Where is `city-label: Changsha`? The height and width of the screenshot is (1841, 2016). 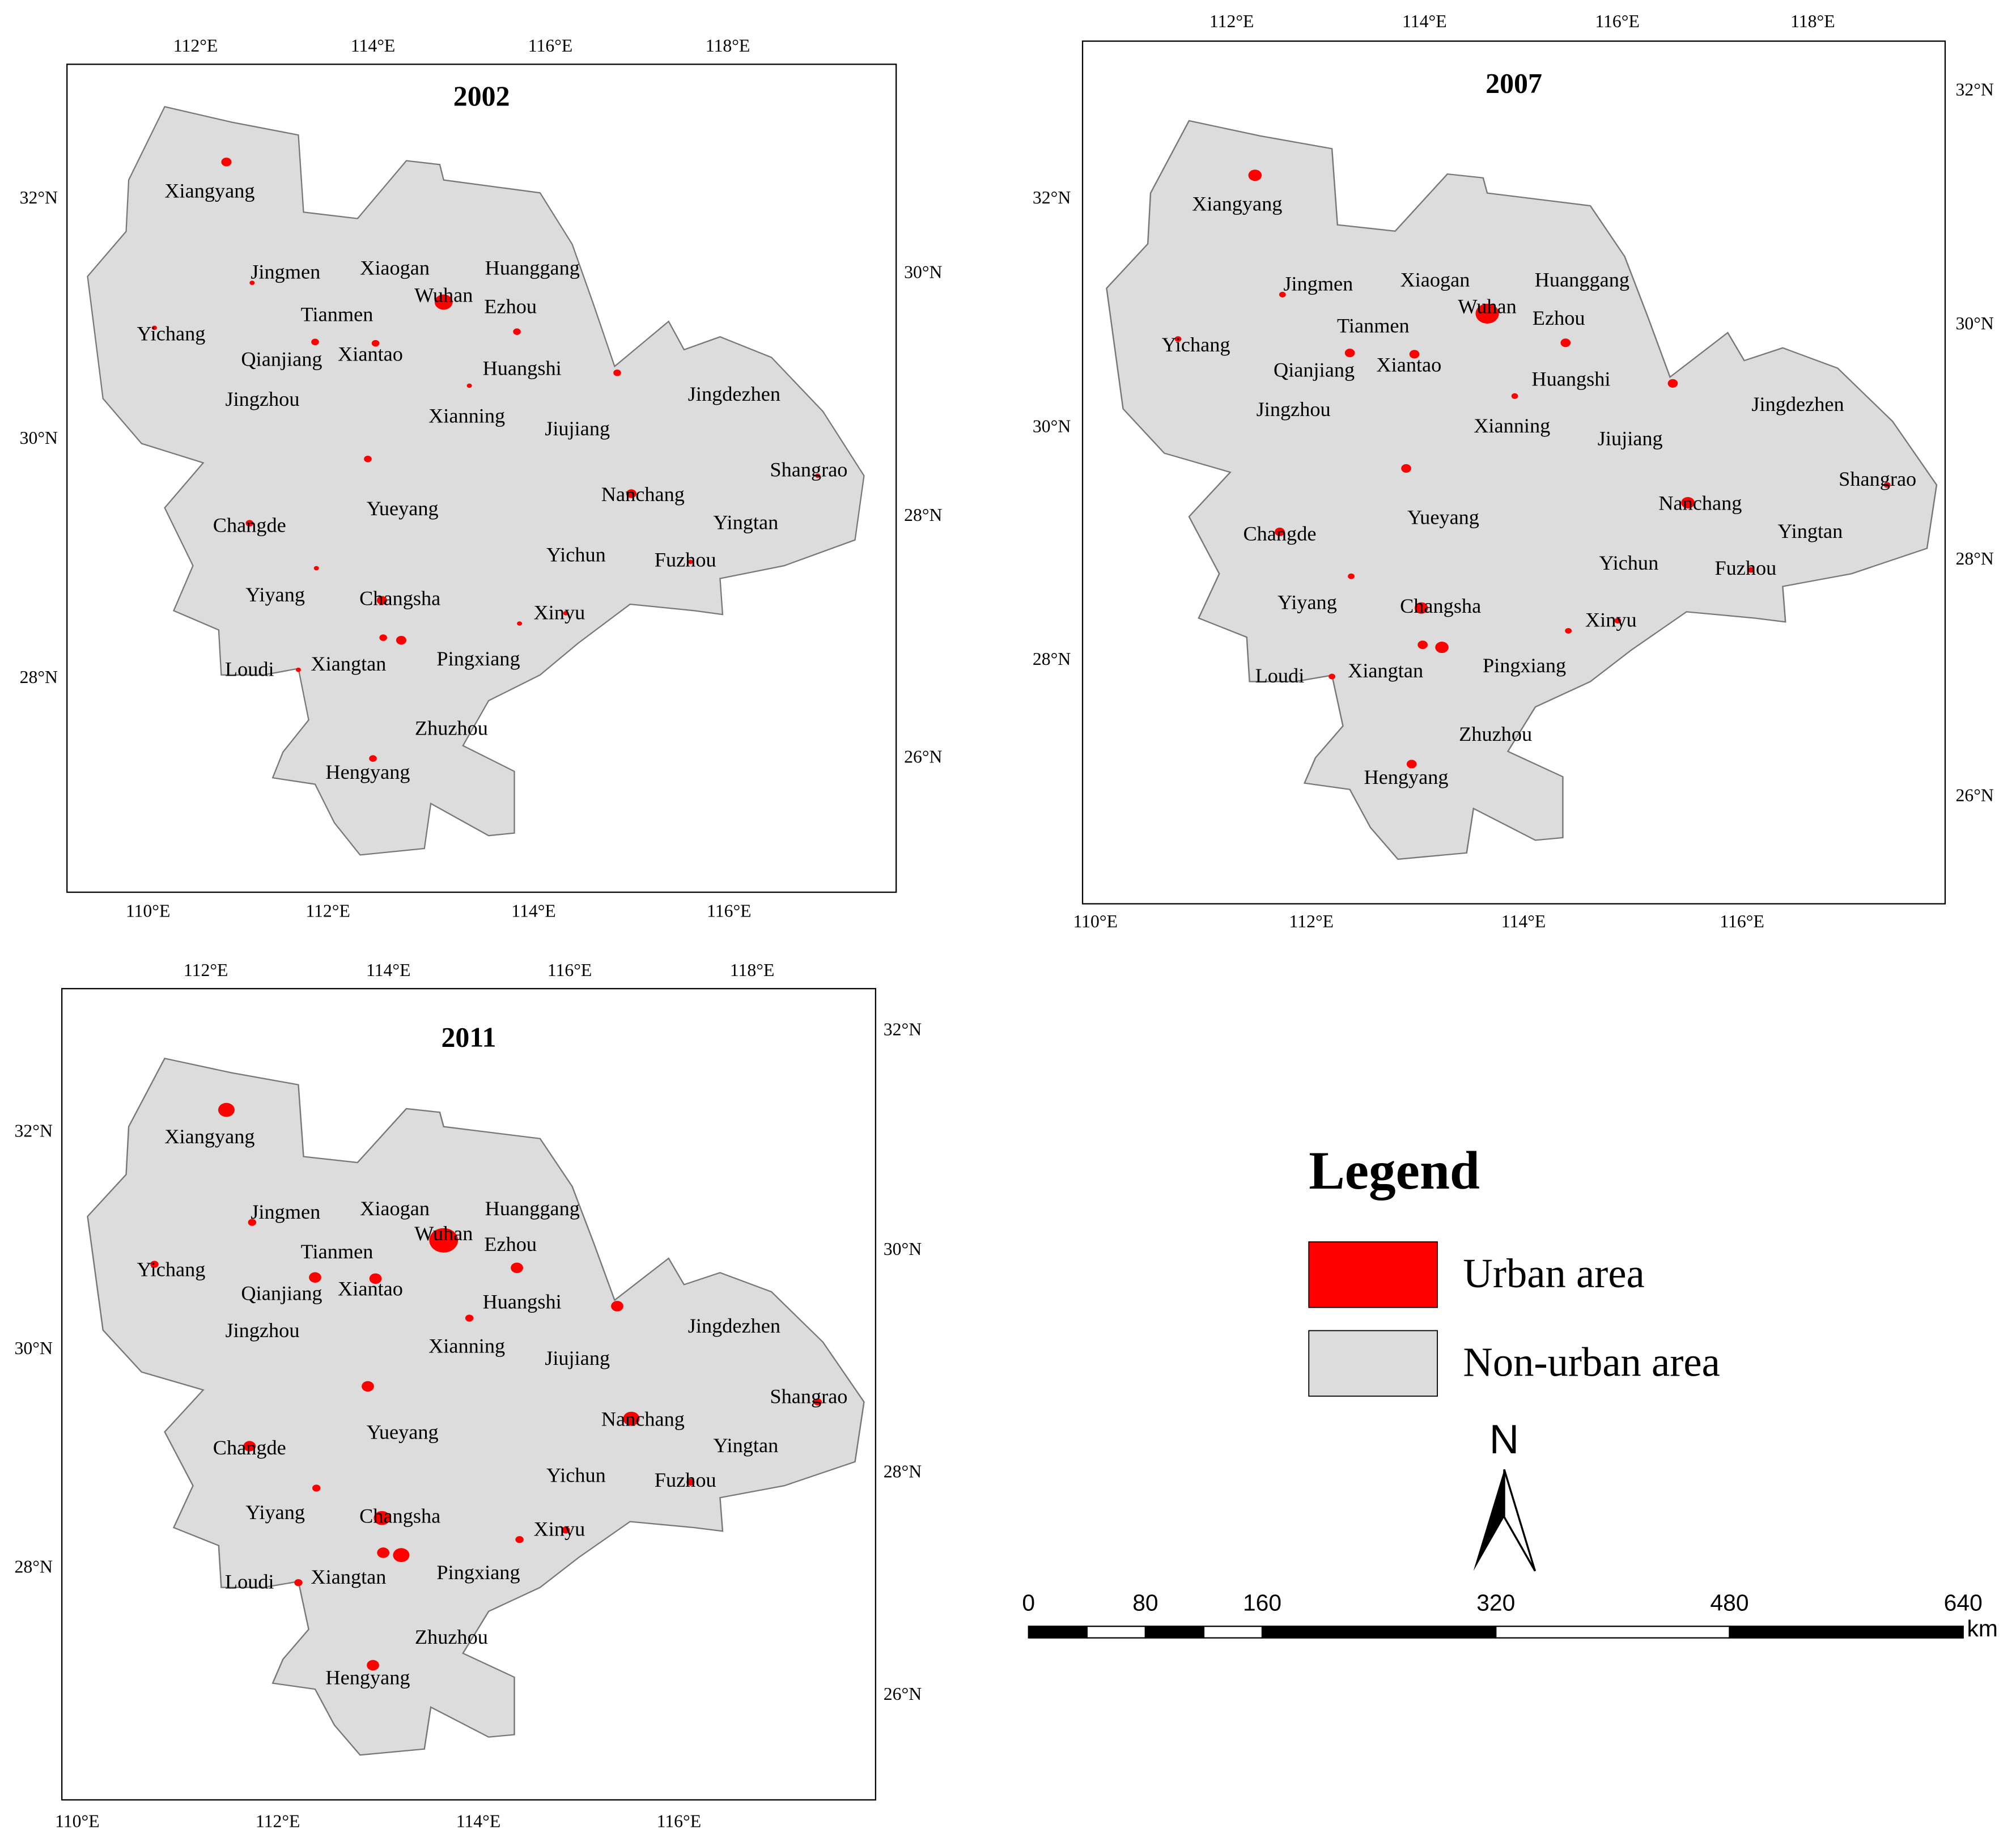 city-label: Changsha is located at coordinates (1441, 606).